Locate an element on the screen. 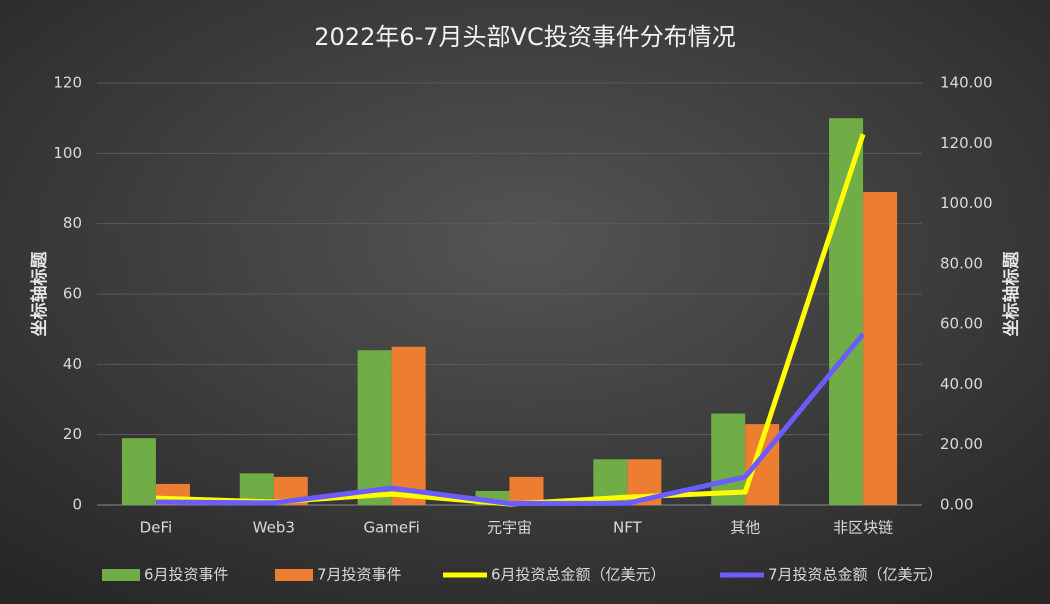 This screenshot has width=1050, height=604. legend-label: 6月投资总金额（亿美元） is located at coordinates (578, 575).